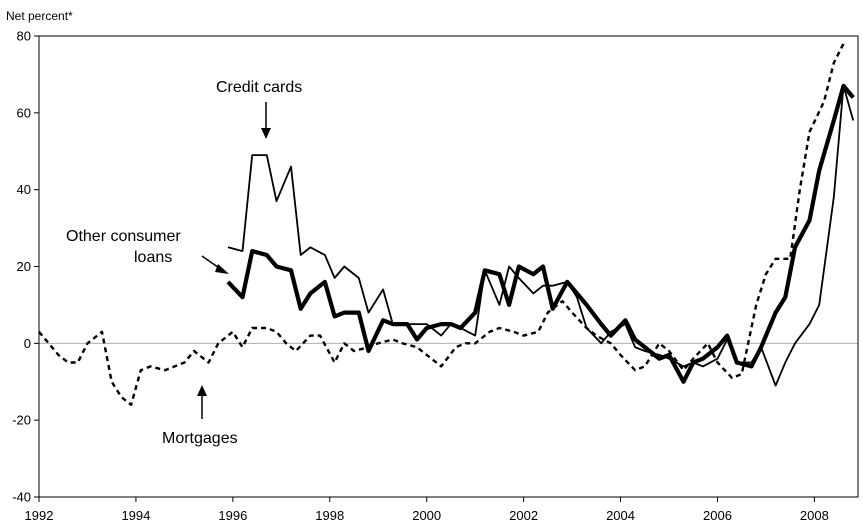 This screenshot has height=529, width=863. I want to click on y-tick-label: -20, so click(21, 420).